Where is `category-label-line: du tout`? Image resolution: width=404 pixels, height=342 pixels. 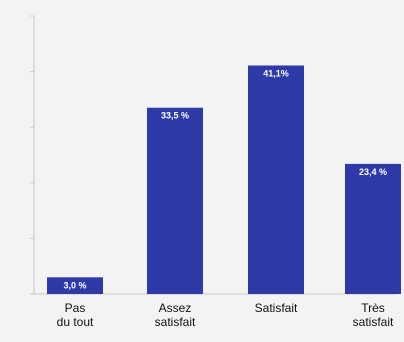 category-label-line: du tout is located at coordinates (75, 322).